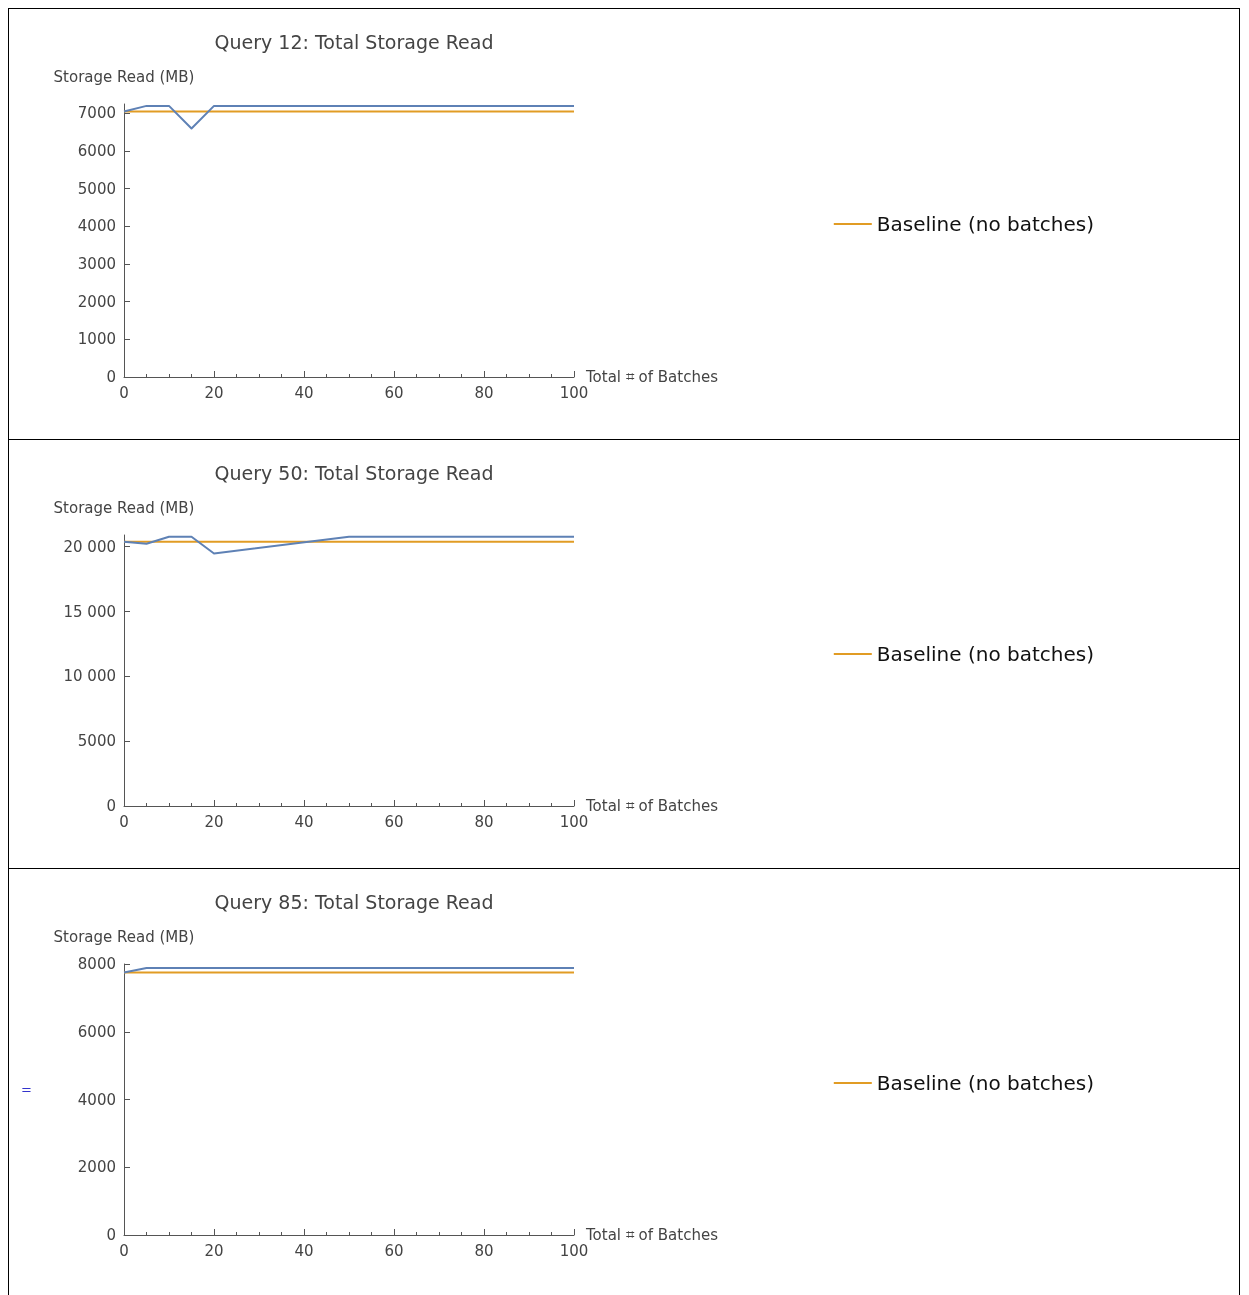 This screenshot has width=1249, height=1295. What do you see at coordinates (89, 611) in the screenshot?
I see `y-tick-label: 15 000` at bounding box center [89, 611].